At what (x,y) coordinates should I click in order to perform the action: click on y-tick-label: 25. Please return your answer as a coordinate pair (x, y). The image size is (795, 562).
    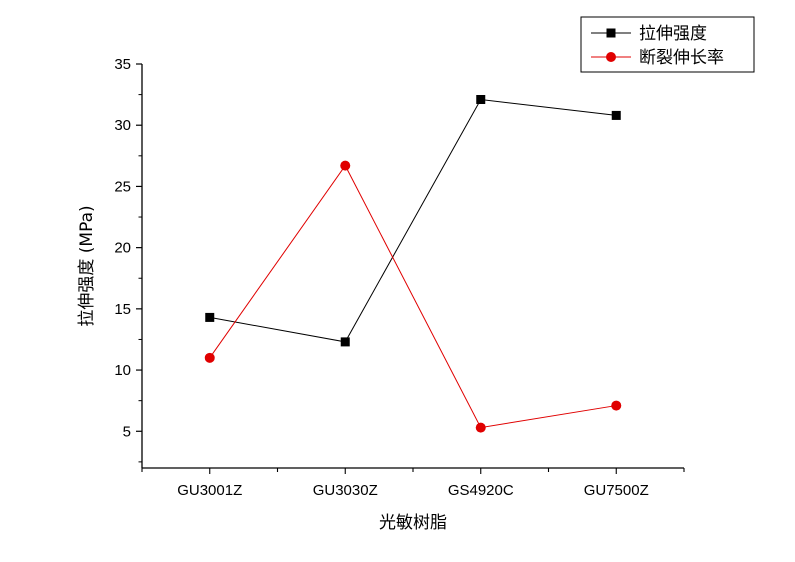
    Looking at the image, I should click on (122, 186).